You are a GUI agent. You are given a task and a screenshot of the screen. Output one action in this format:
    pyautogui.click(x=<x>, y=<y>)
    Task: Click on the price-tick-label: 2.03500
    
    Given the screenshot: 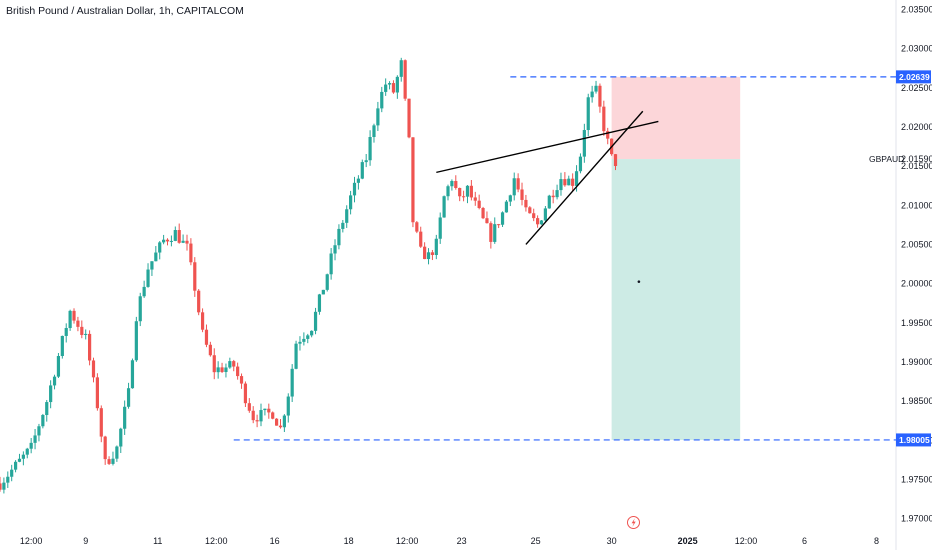 What is the action you would take?
    pyautogui.click(x=916, y=9)
    